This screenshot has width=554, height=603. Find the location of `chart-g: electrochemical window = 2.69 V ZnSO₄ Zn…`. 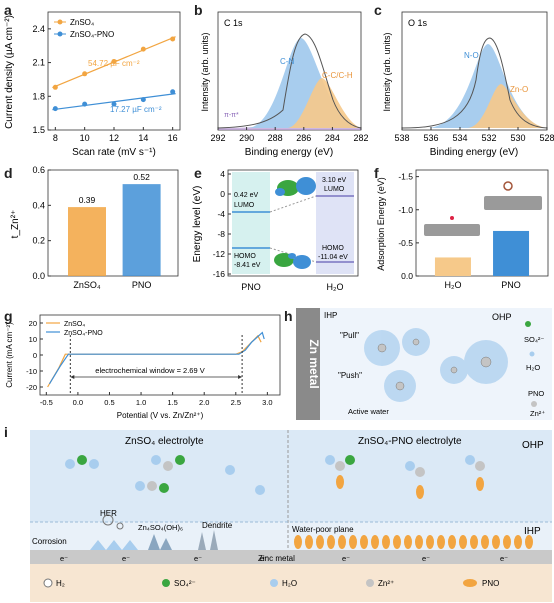

chart-g: electrochemical window = 2.69 V ZnSO₄ Zn… is located at coordinates (143, 367).